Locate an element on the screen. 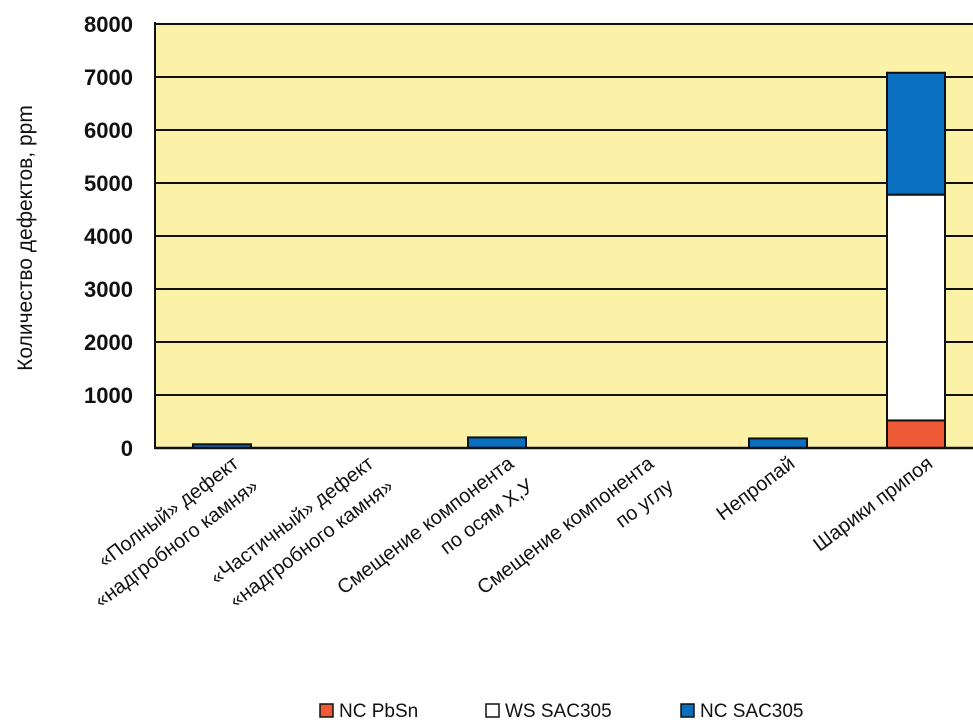  y-tick-label: 4000 is located at coordinates (108, 236).